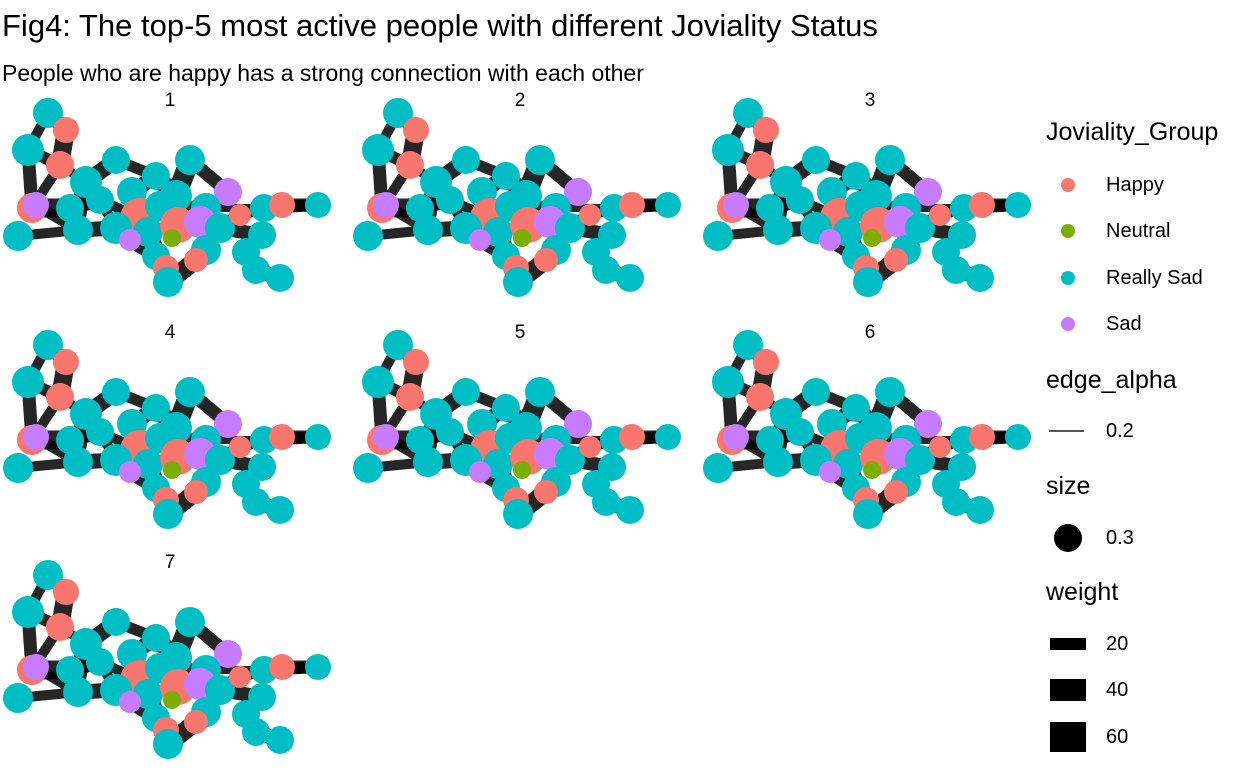 This screenshot has height=782, width=1248. What do you see at coordinates (170, 100) in the screenshot?
I see `facet-panel-label: 1` at bounding box center [170, 100].